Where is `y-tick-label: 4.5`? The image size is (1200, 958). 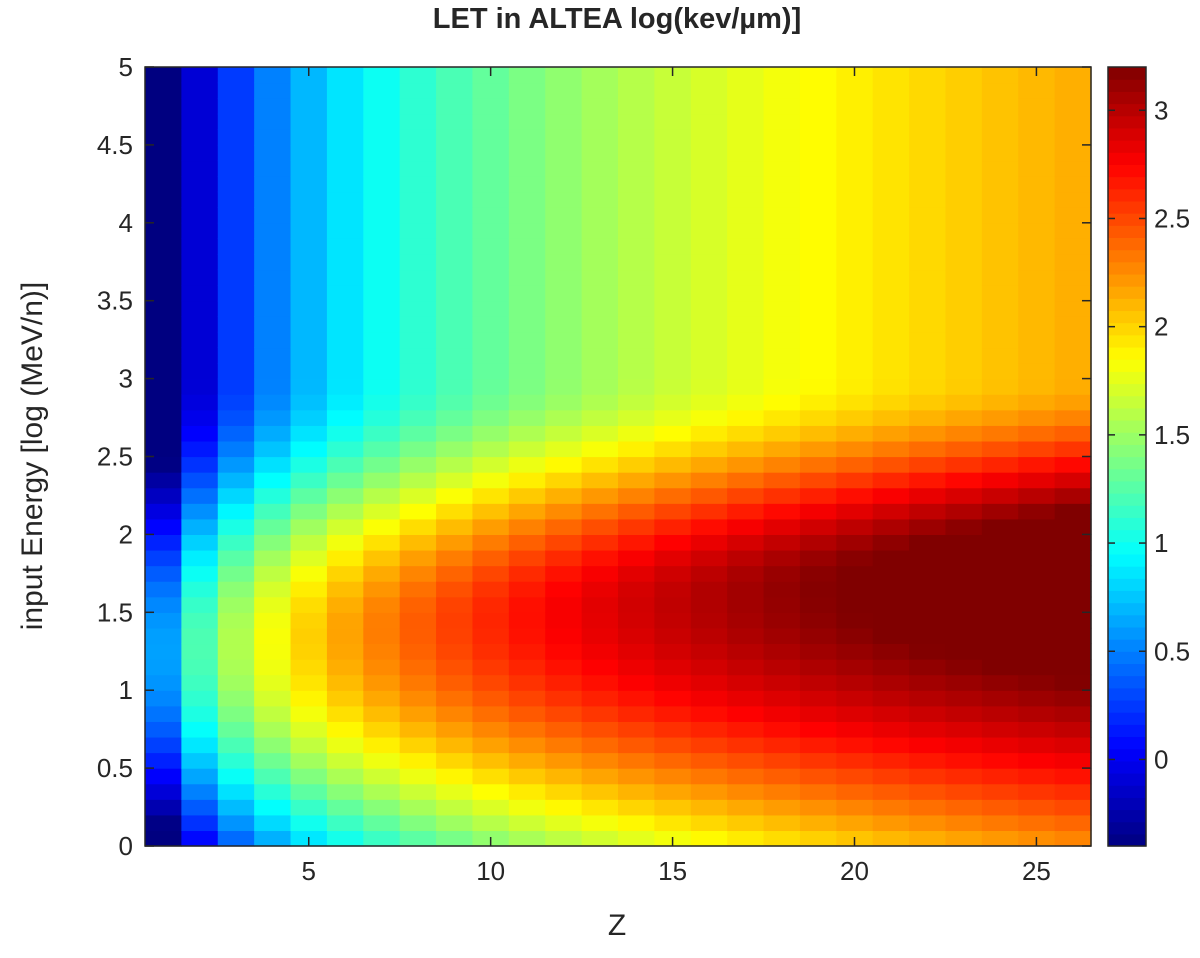 y-tick-label: 4.5 is located at coordinates (115, 145).